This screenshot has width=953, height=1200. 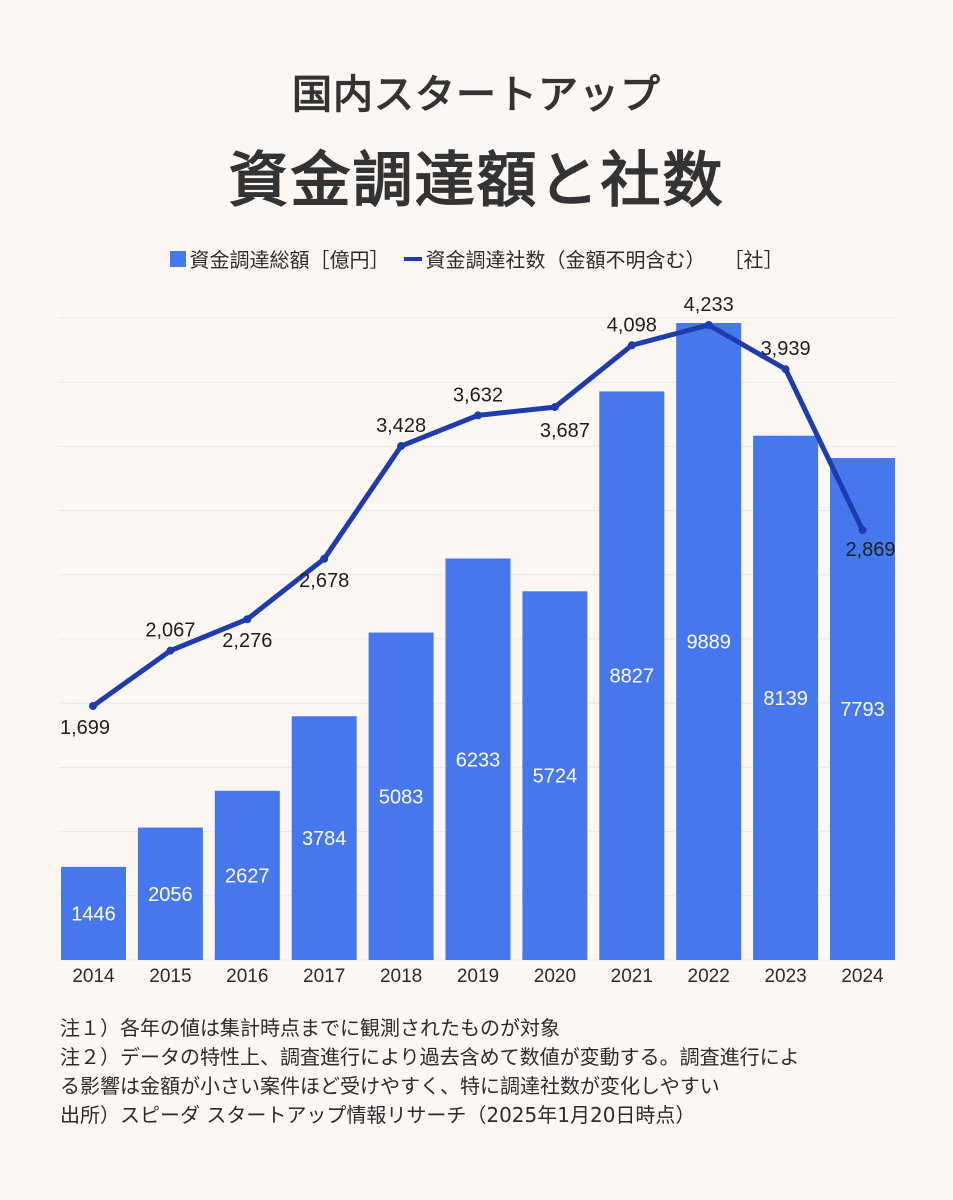 I want to click on note-1: 注１）各年の値は集計時点までに観測されたものが対象, so click(x=310, y=1028).